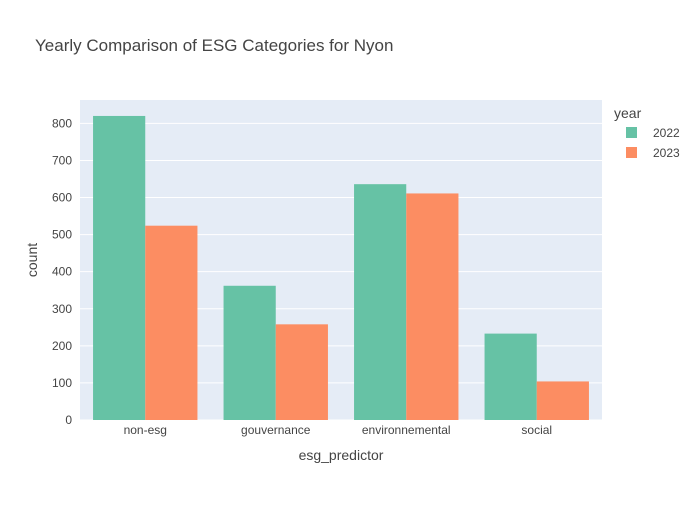 The image size is (700, 505). I want to click on legend-item-label: 2023, so click(666, 153).